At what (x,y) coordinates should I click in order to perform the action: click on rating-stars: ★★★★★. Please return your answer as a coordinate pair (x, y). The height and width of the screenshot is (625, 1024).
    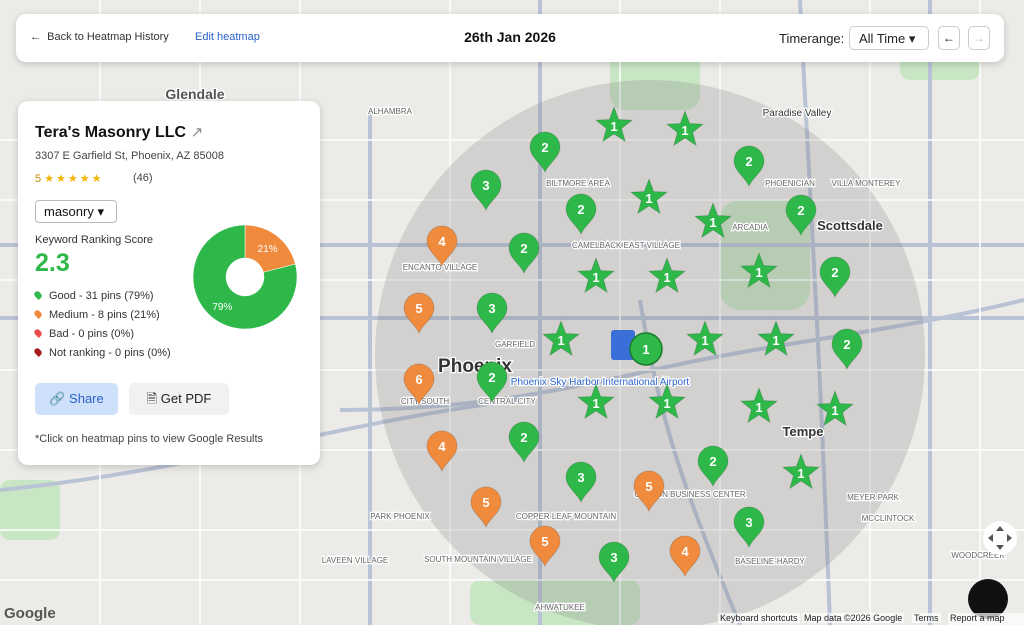
    Looking at the image, I should click on (74, 179).